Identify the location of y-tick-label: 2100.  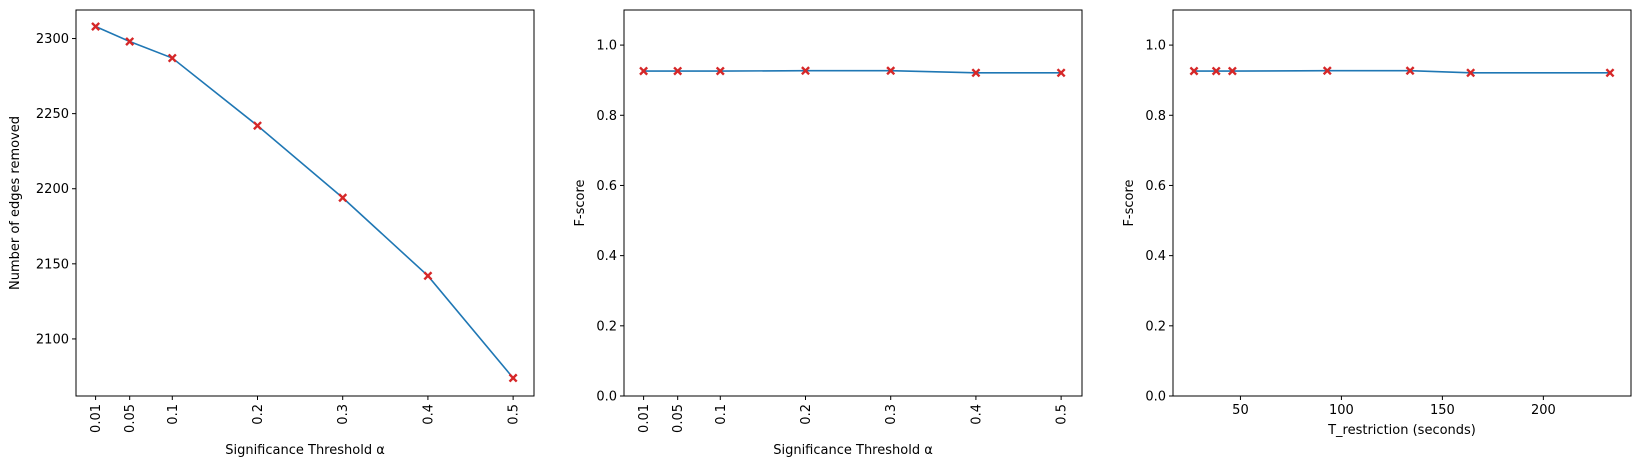
(52, 339).